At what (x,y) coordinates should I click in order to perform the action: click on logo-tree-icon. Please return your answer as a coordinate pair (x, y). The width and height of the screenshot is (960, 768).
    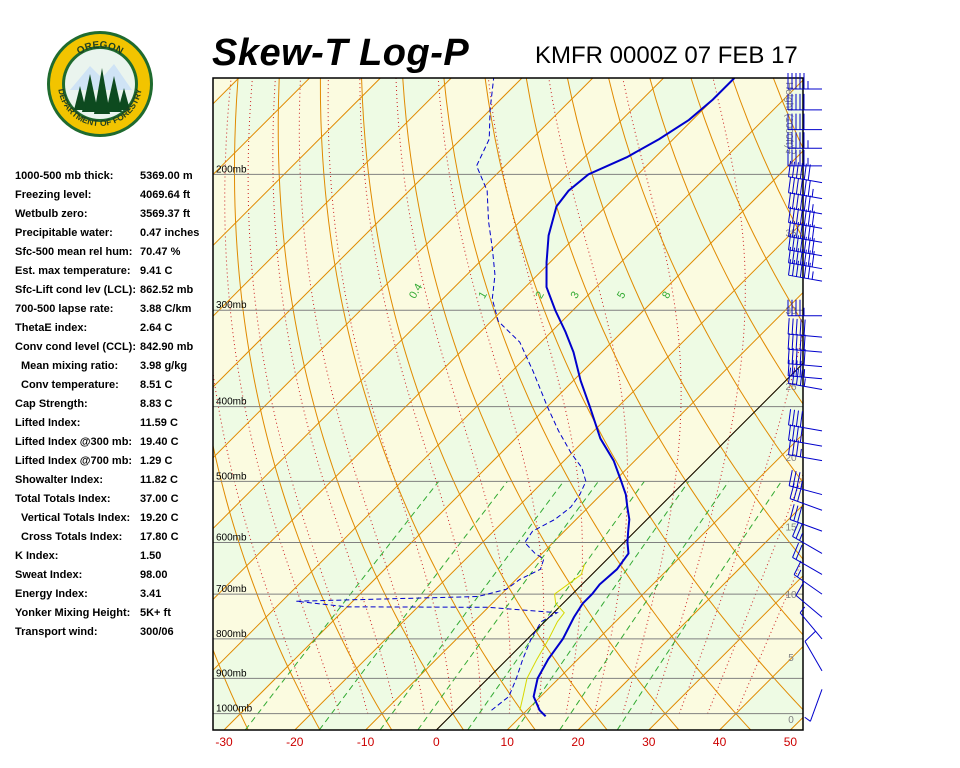
    Looking at the image, I should click on (102, 91).